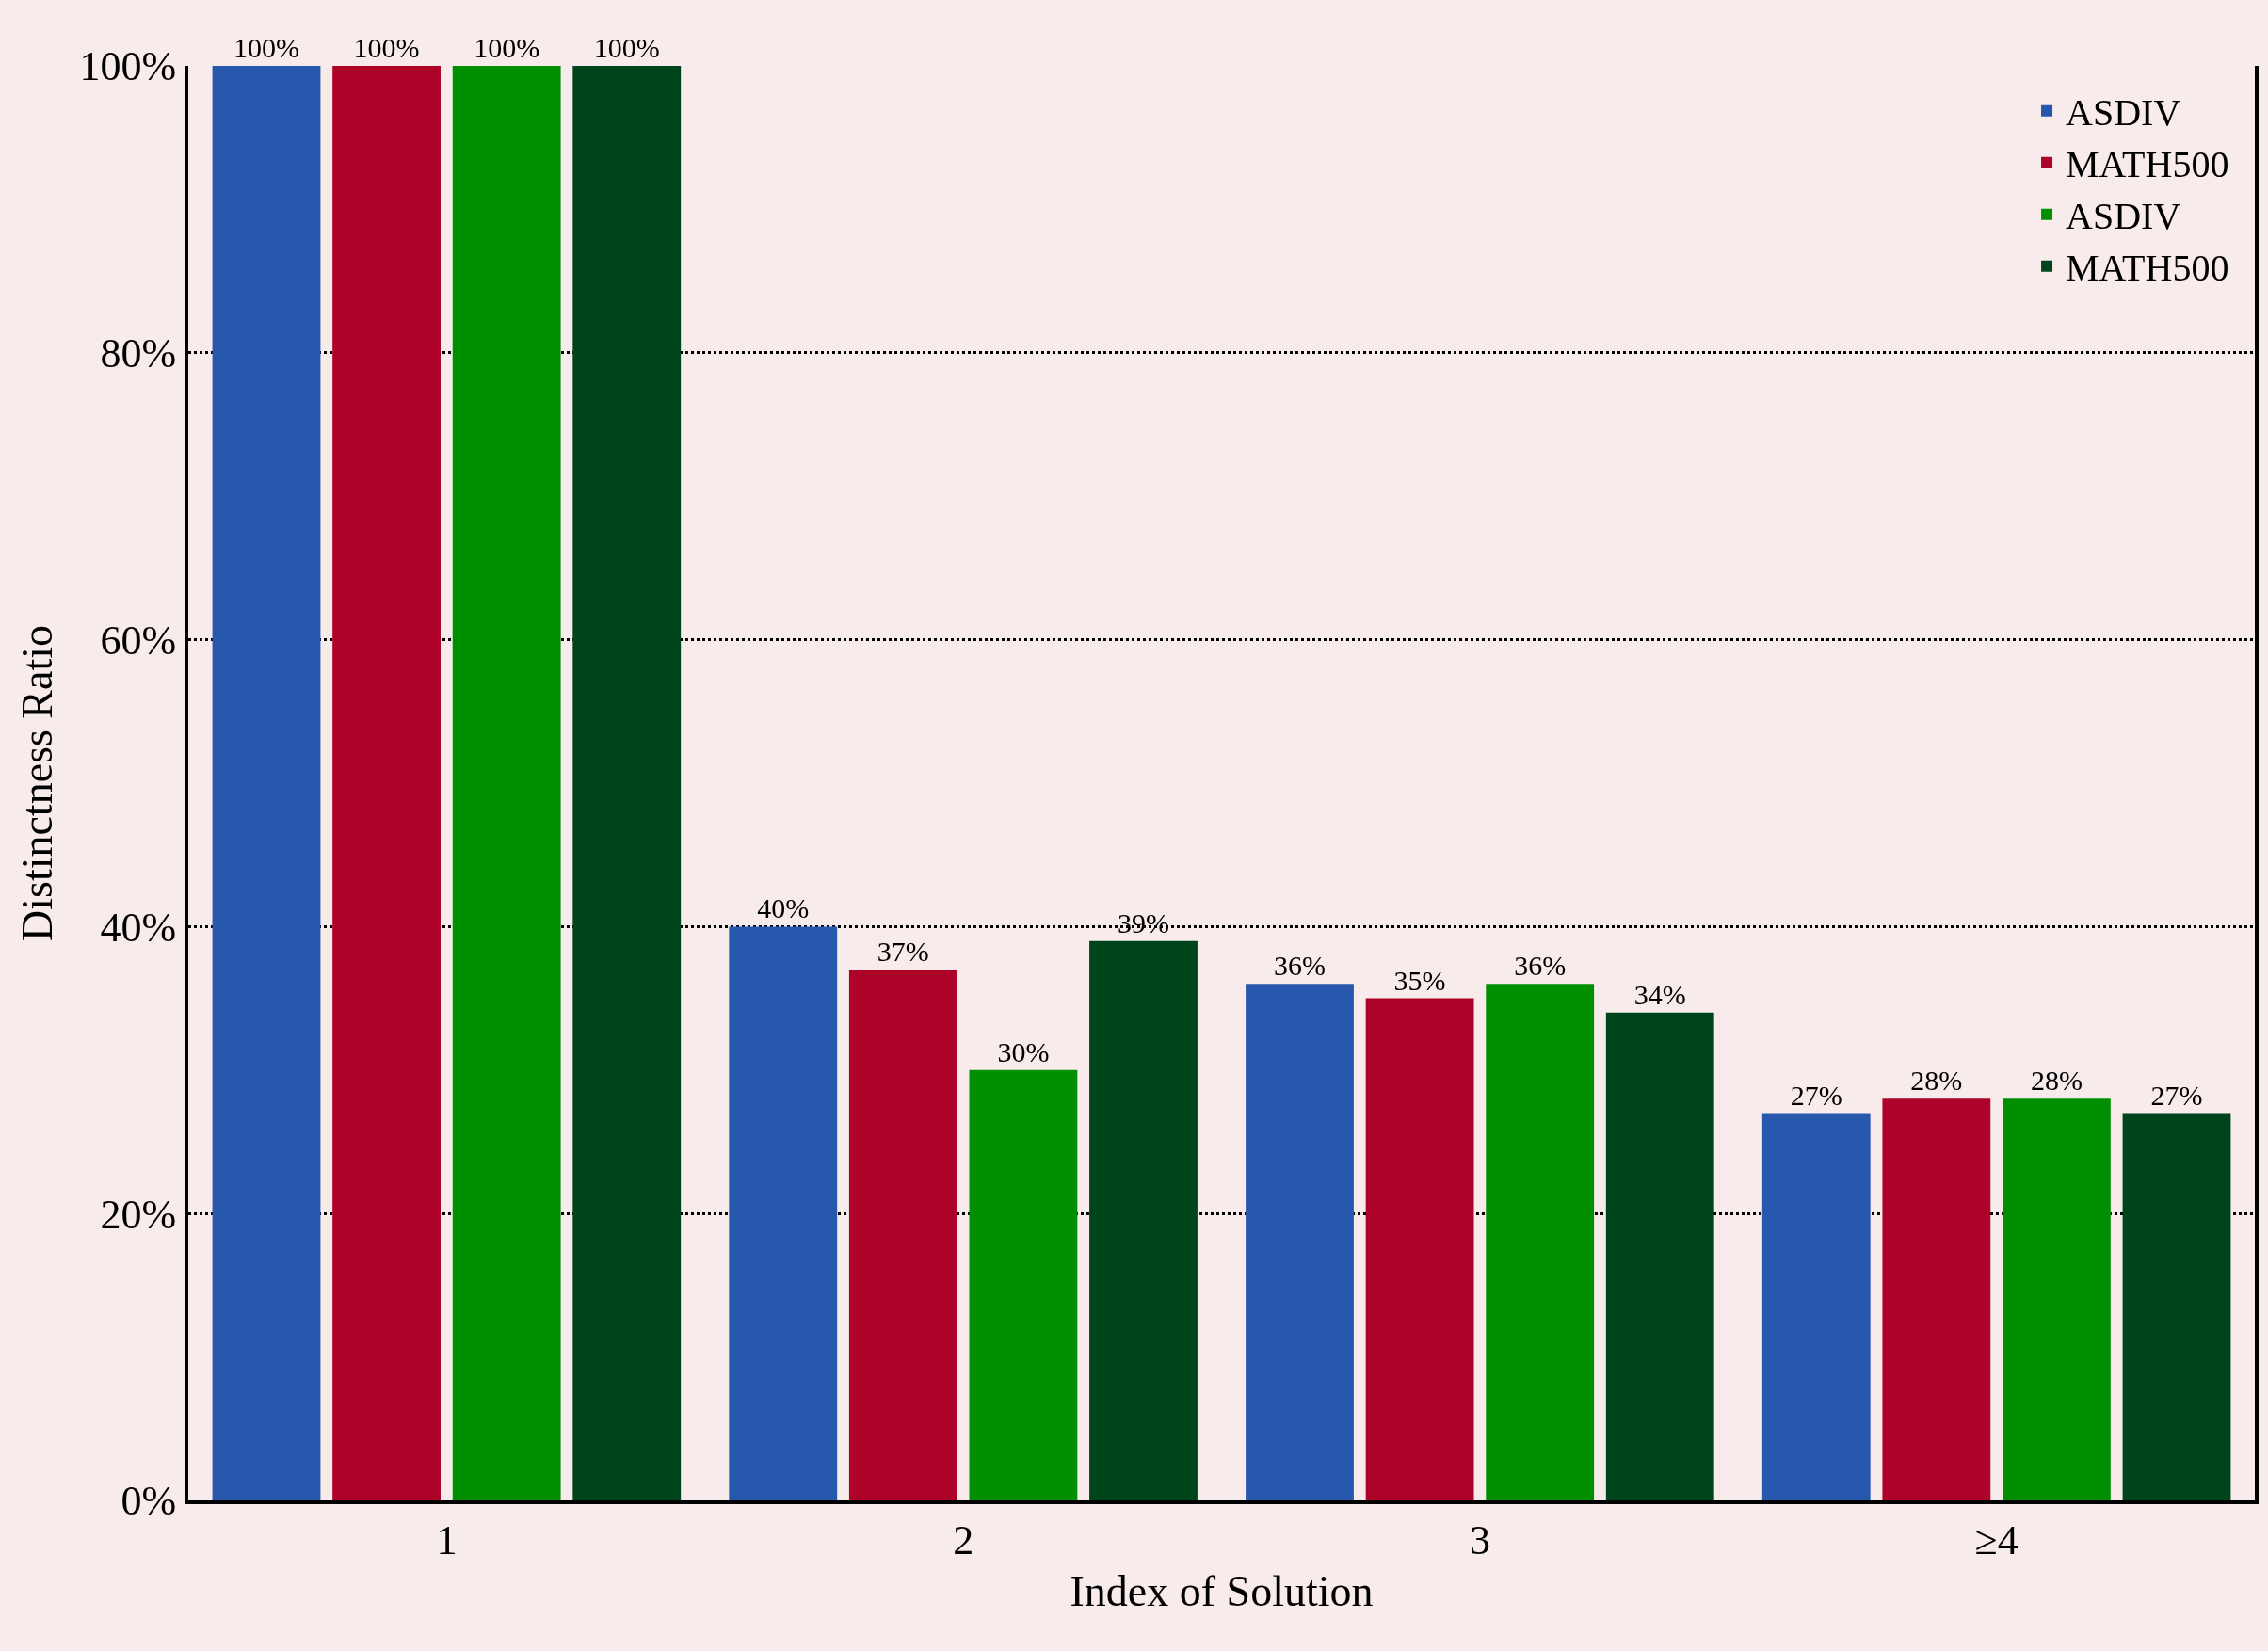 The width and height of the screenshot is (2268, 1651). What do you see at coordinates (783, 908) in the screenshot?
I see `data-label: 40%` at bounding box center [783, 908].